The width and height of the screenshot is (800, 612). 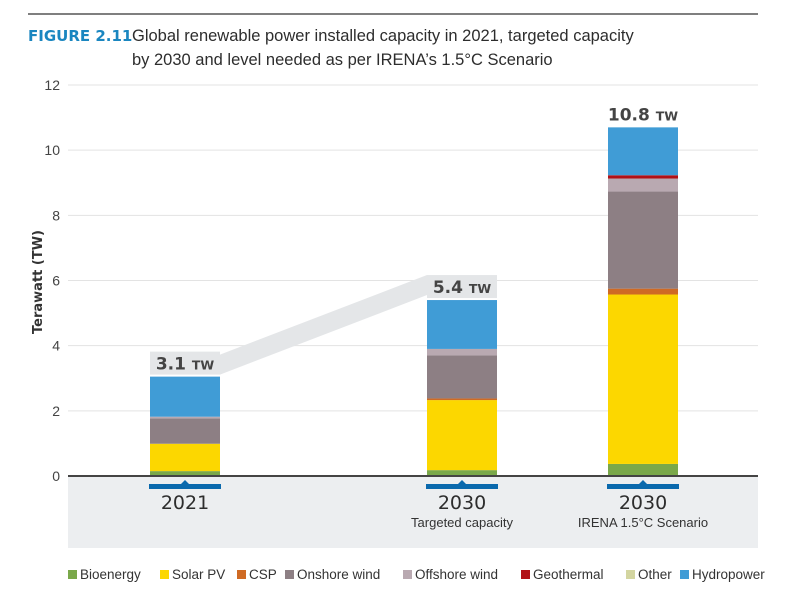 What do you see at coordinates (632, 115) in the screenshot?
I see `total-value: 10.8` at bounding box center [632, 115].